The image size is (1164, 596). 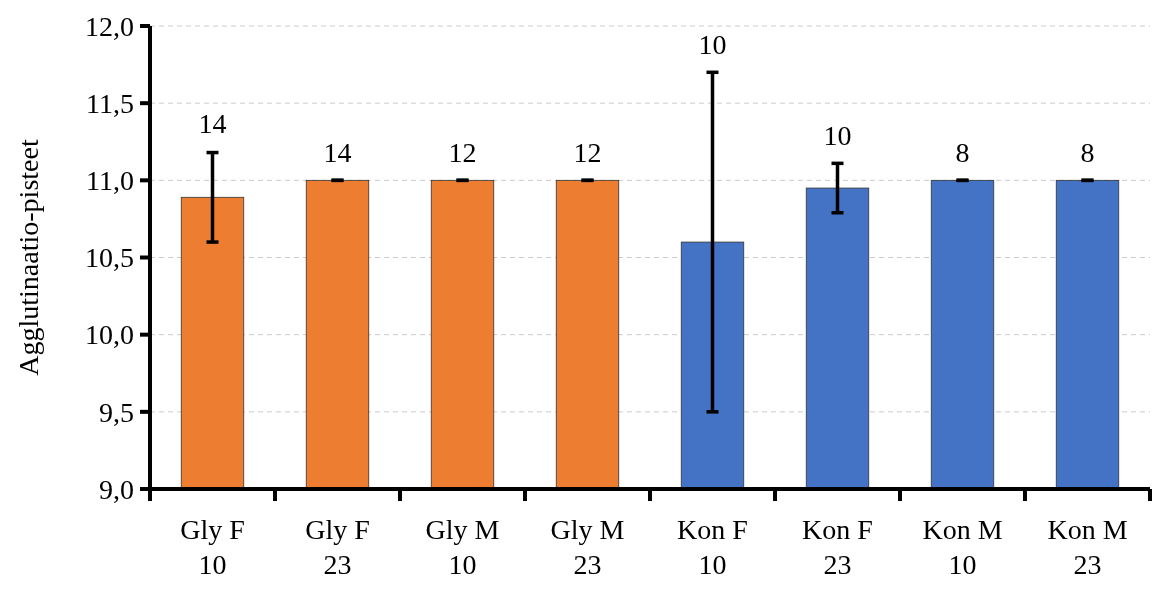 I want to click on y-tick-label: 10,0, so click(x=109, y=335).